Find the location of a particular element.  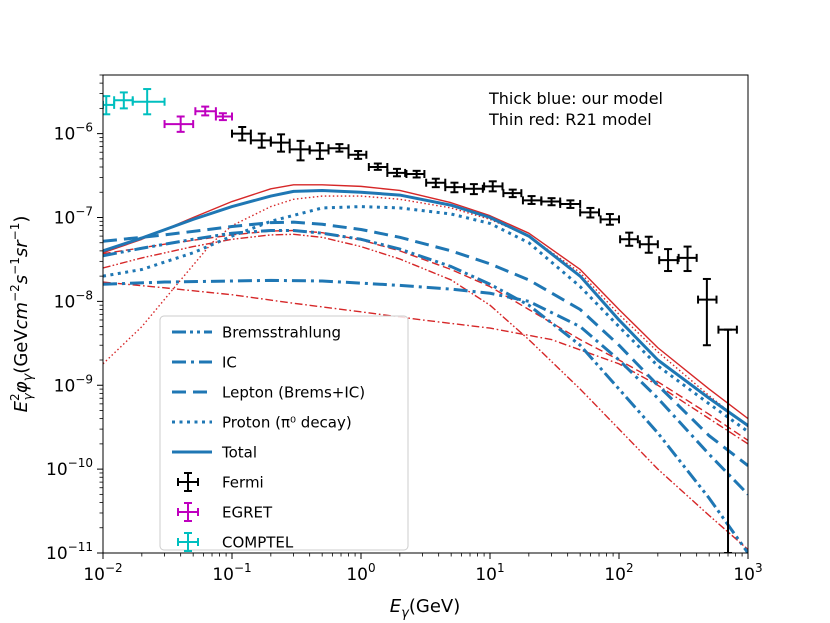

legend-box is located at coordinates (284, 433).